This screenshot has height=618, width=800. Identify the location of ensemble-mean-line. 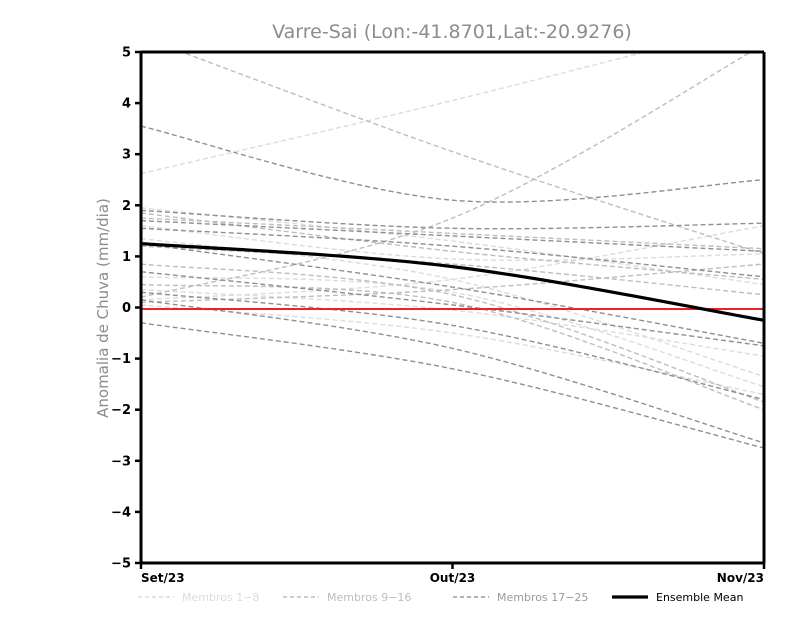
(452, 282).